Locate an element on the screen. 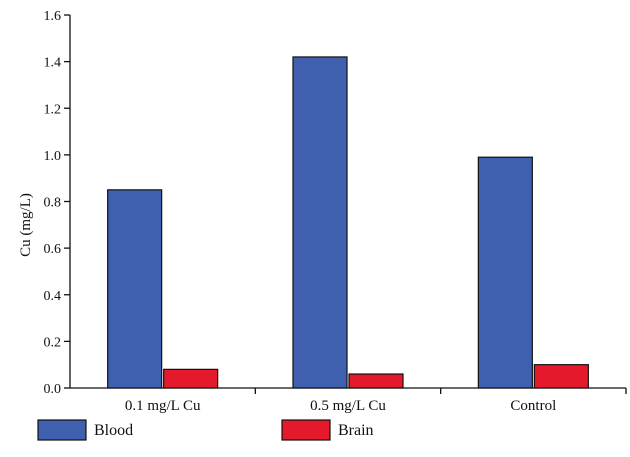 This screenshot has height=457, width=630. y-tick-label: 0.8 is located at coordinates (53, 203).